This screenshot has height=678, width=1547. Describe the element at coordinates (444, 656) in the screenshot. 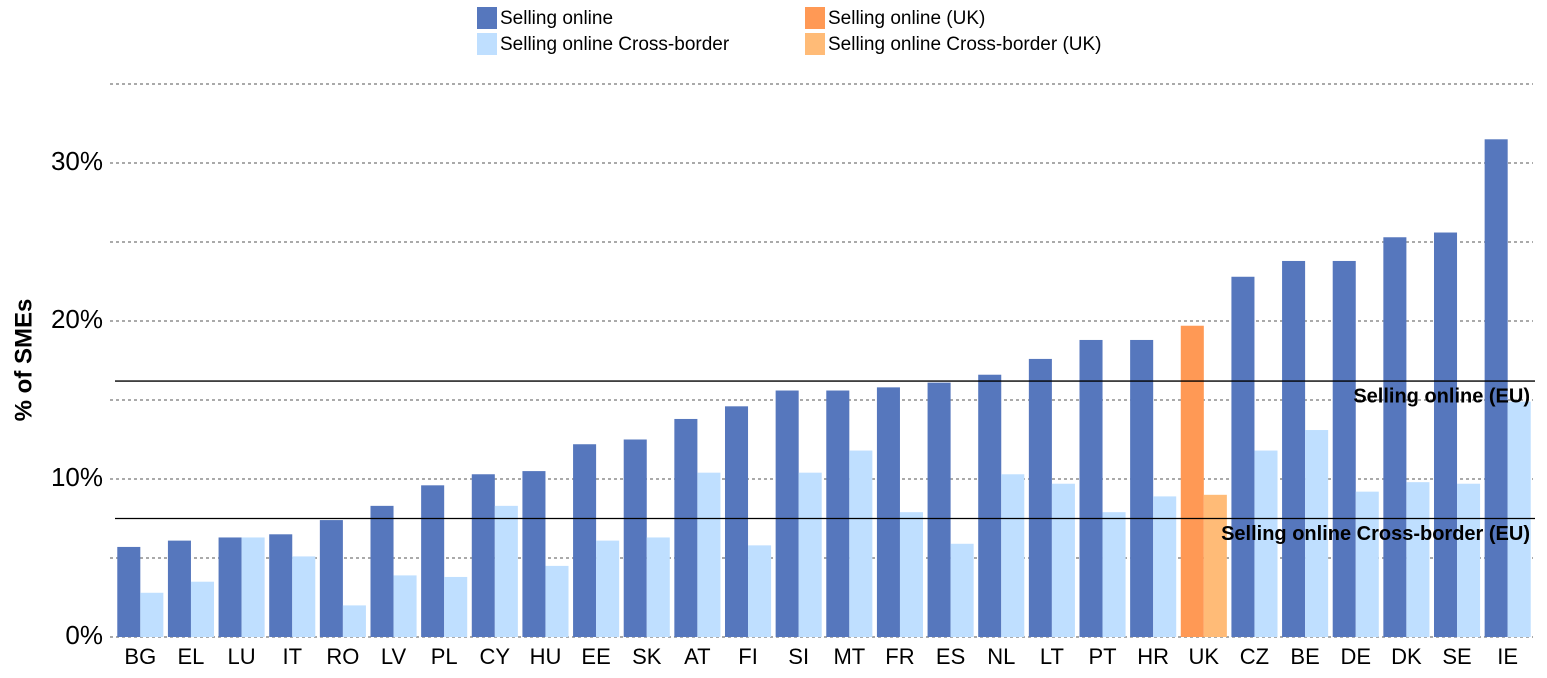

I see `x-tick-label: PL` at that location.